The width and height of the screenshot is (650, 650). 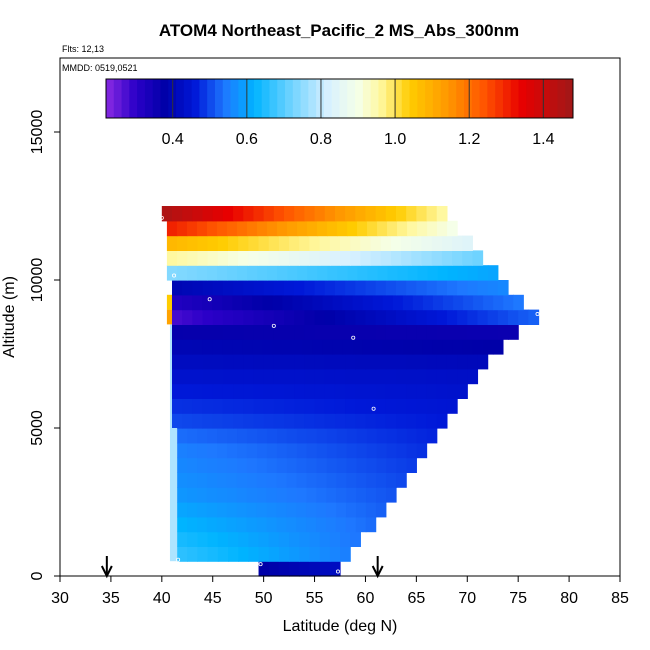 What do you see at coordinates (173, 495) in the screenshot?
I see `heatmap-edge-cell` at bounding box center [173, 495].